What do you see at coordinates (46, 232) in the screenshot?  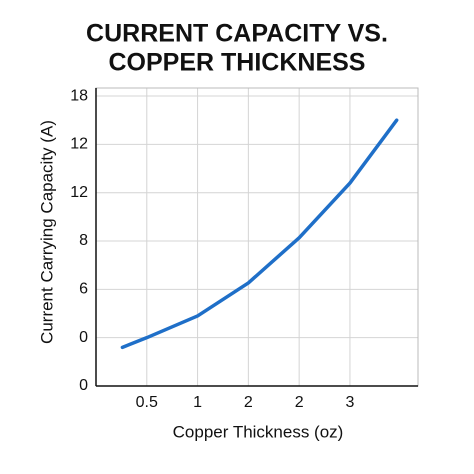 I see `y-axis-label: Current Carrying Capacity (A)` at bounding box center [46, 232].